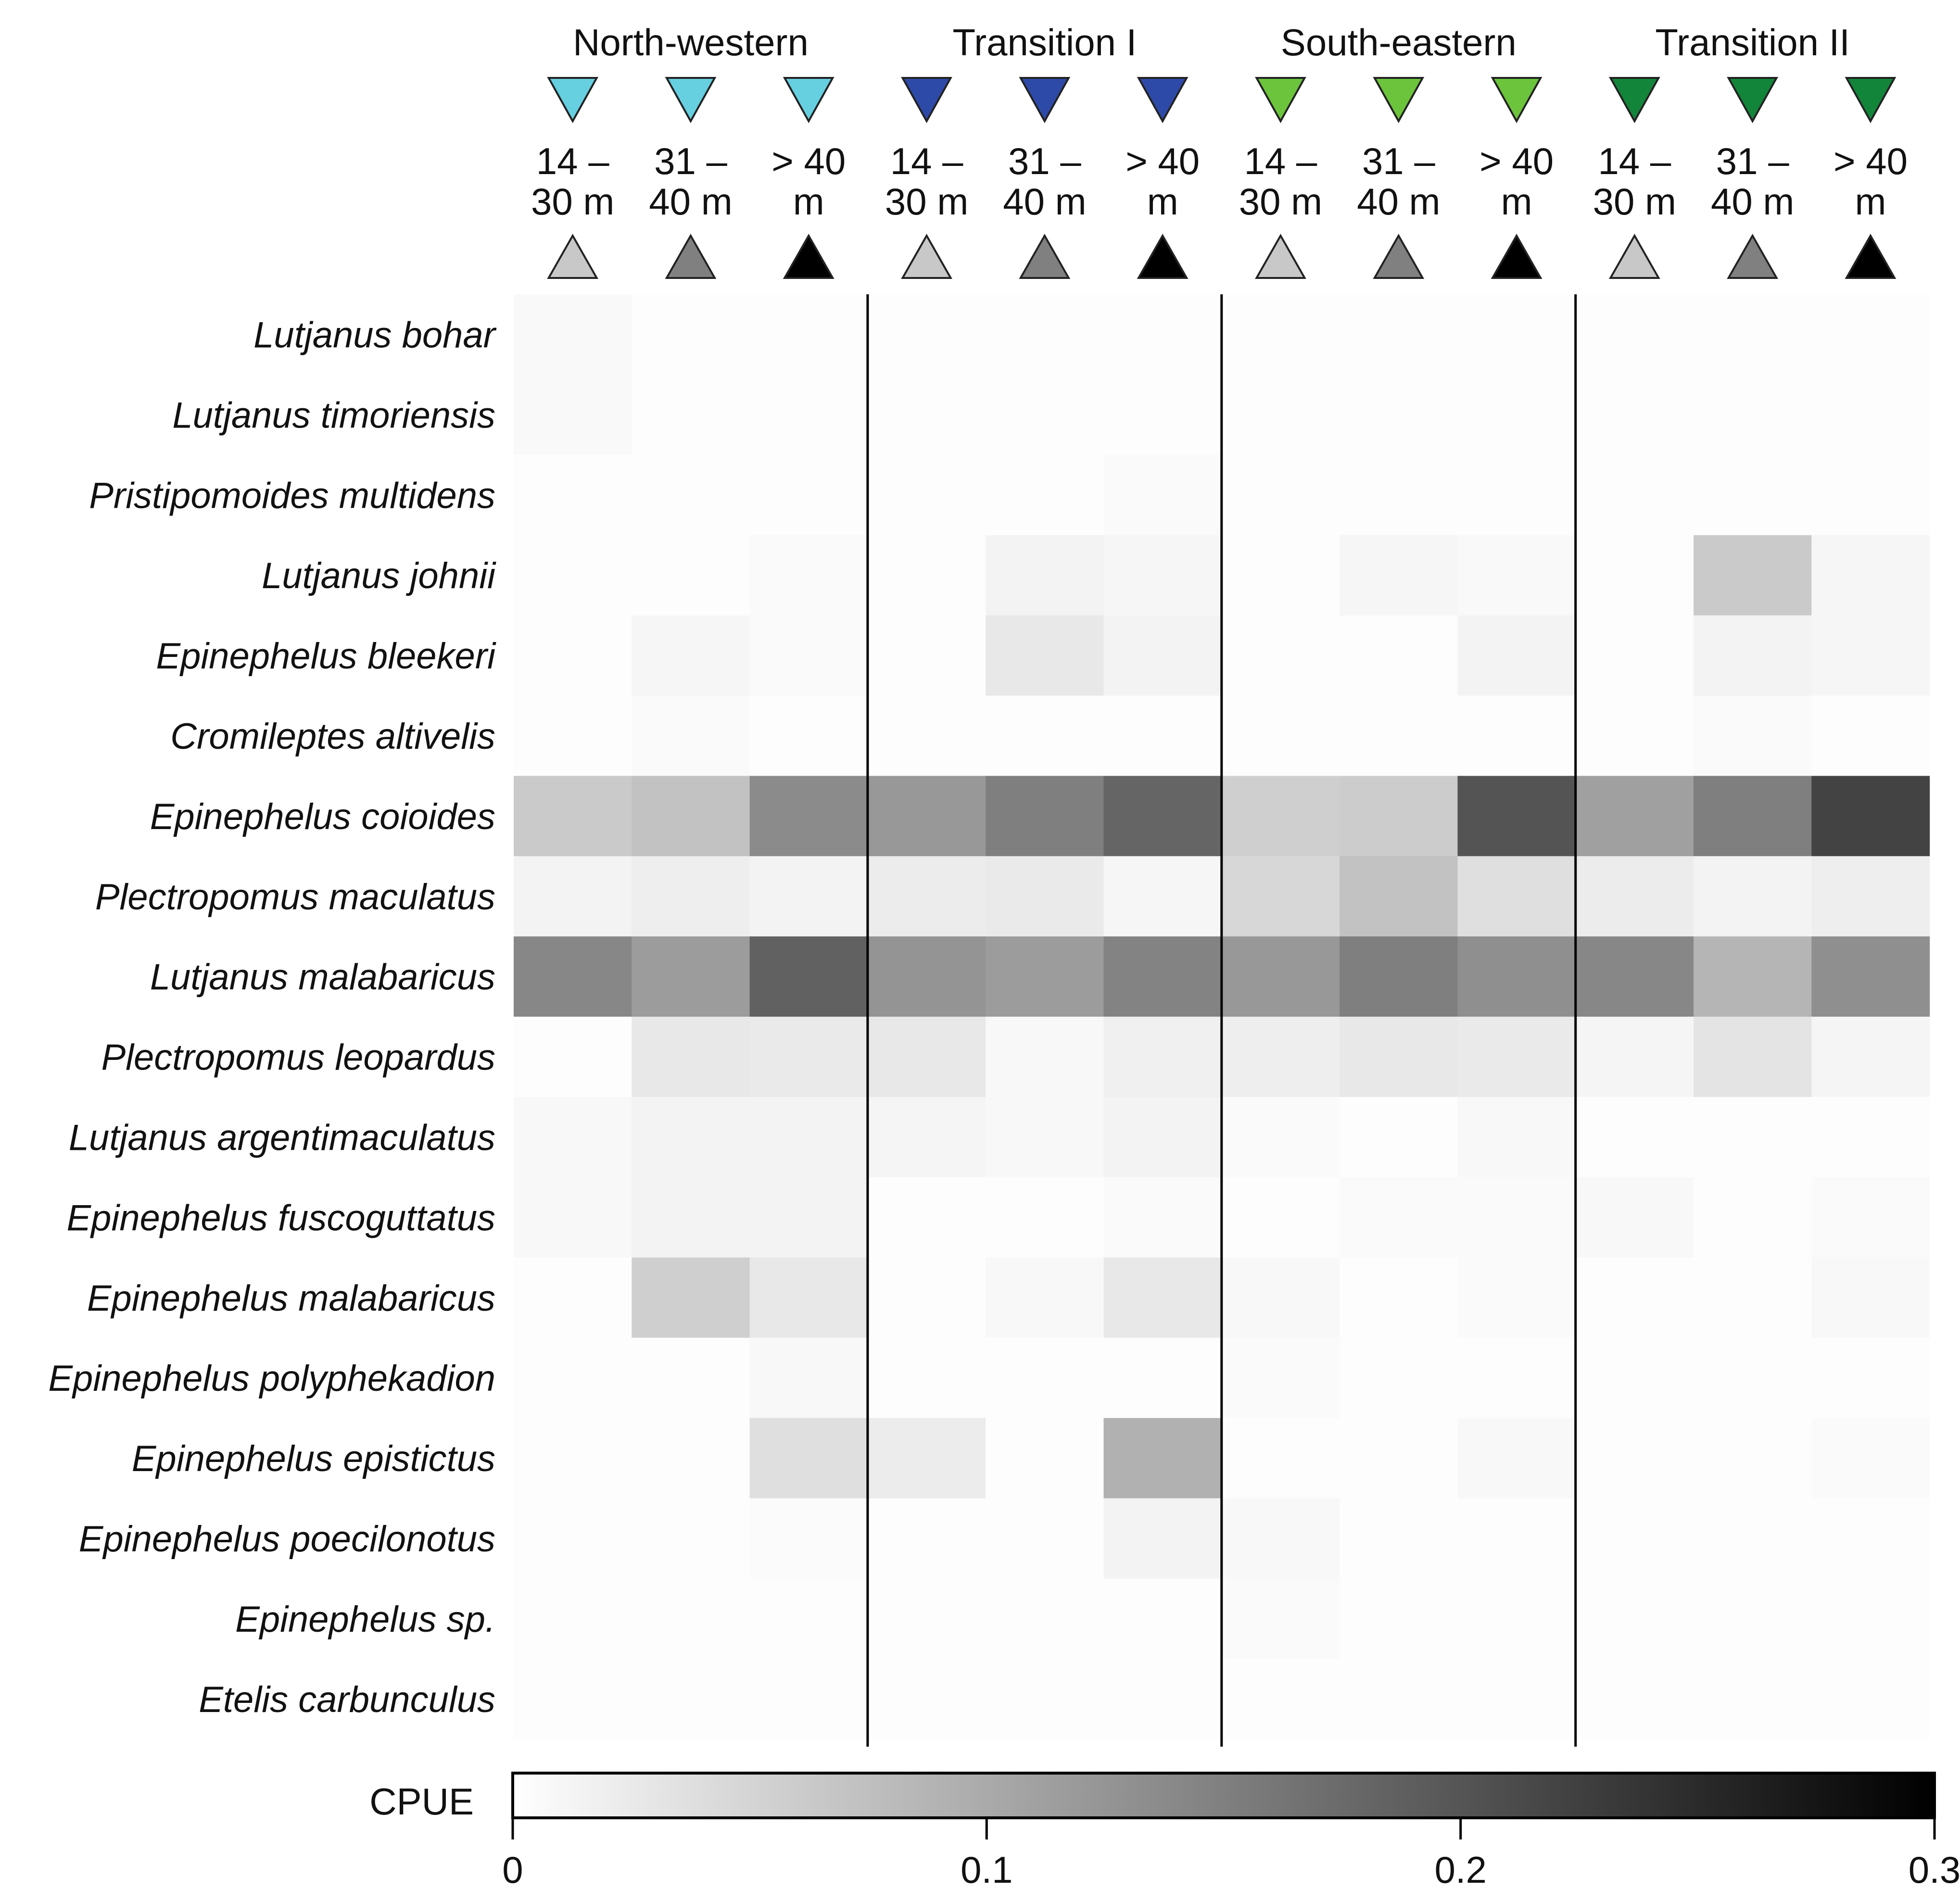 The height and width of the screenshot is (1889, 1960). I want to click on depth-label: 14 –30 m, so click(926, 181).